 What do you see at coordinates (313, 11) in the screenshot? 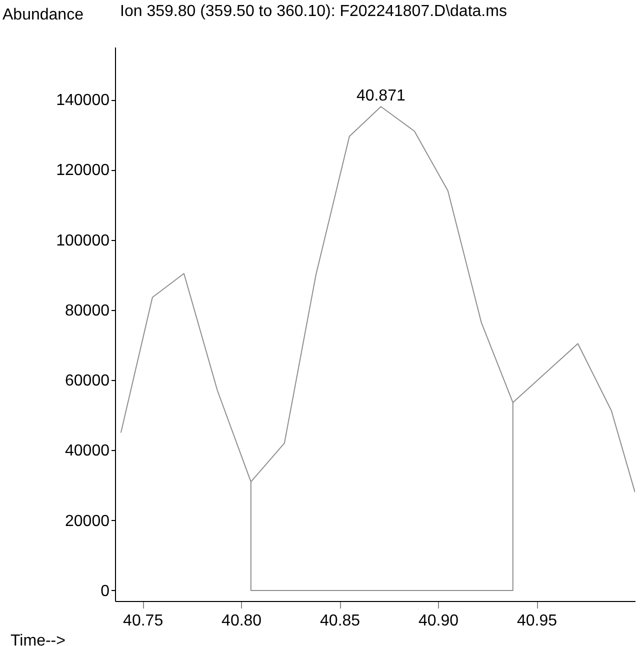
I see `chart-title: Ion 359.80 (359.50 to 360.10): F202241807.D\data.ms` at bounding box center [313, 11].